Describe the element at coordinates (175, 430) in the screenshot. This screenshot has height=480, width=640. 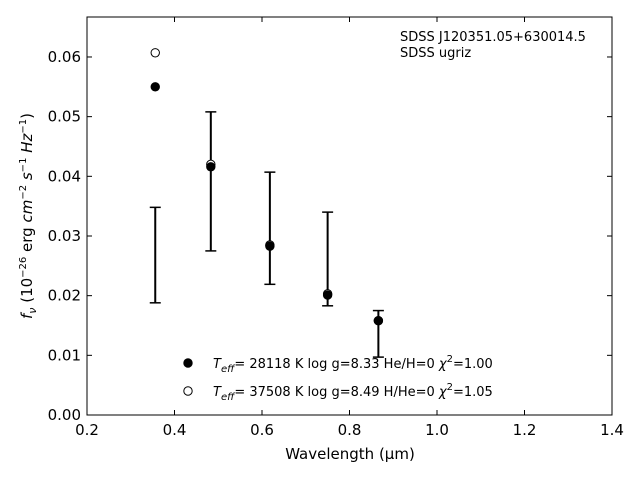
I see `x-tick-label: 0.4` at that location.